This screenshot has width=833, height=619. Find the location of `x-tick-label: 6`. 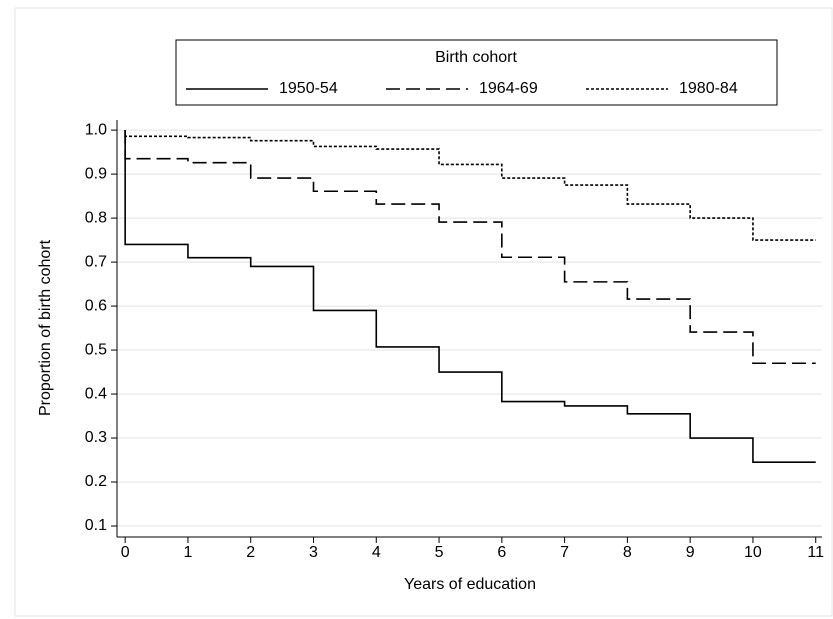

x-tick-label: 6 is located at coordinates (501, 552).